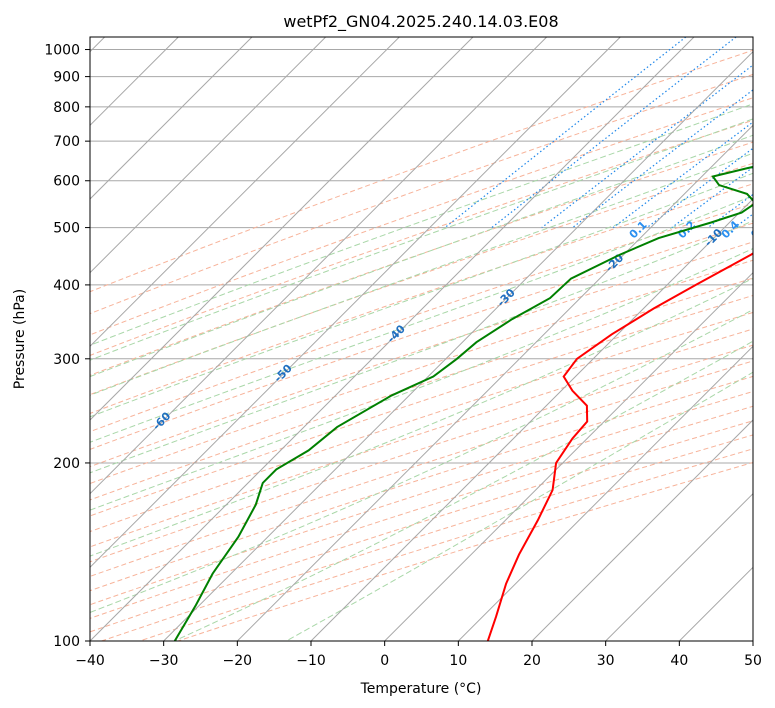 This screenshot has height=708, width=775. I want to click on x-tick-label: −10, so click(311, 661).